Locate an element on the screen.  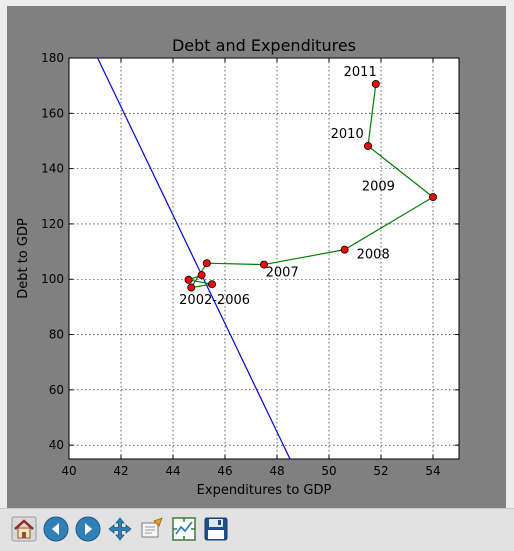
year-annotation: 2010 is located at coordinates (347, 134).